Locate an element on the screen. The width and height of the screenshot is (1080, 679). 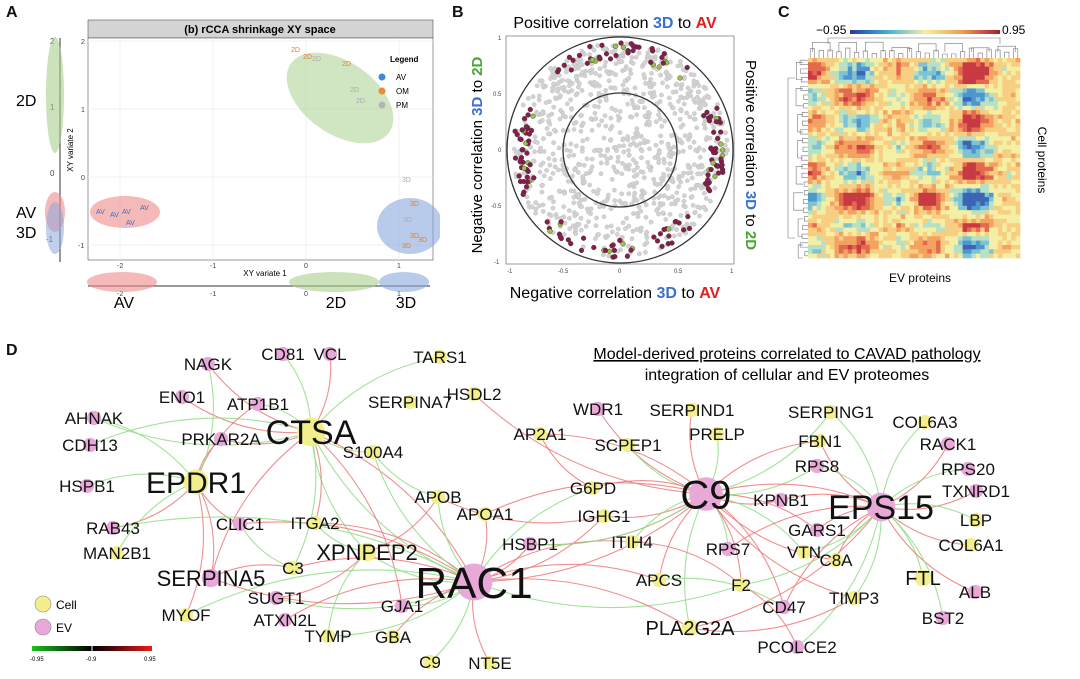
x-tick-1: 1 is located at coordinates (399, 266).